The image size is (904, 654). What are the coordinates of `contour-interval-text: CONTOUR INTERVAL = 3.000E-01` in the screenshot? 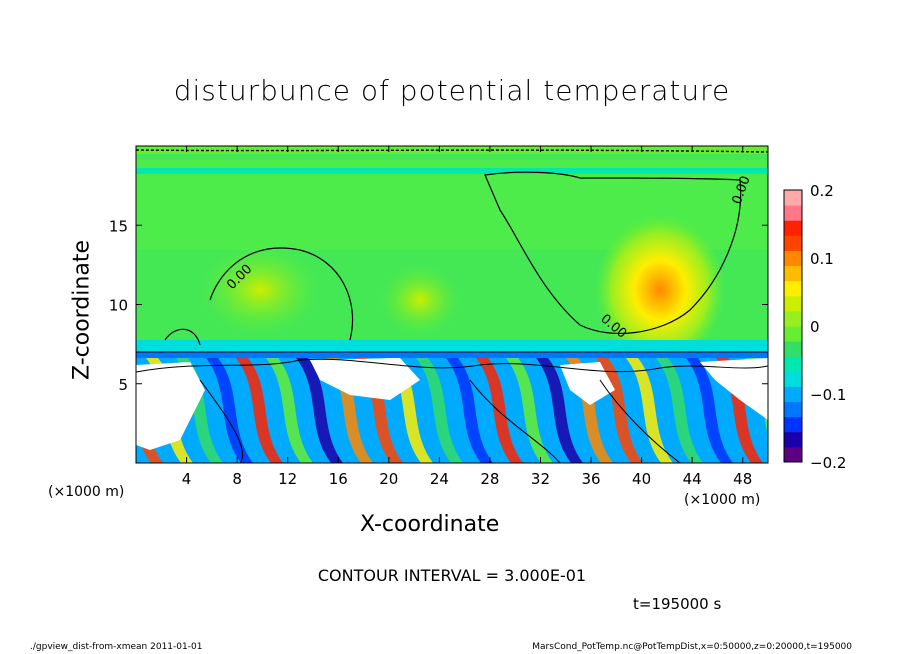 It's located at (452, 575).